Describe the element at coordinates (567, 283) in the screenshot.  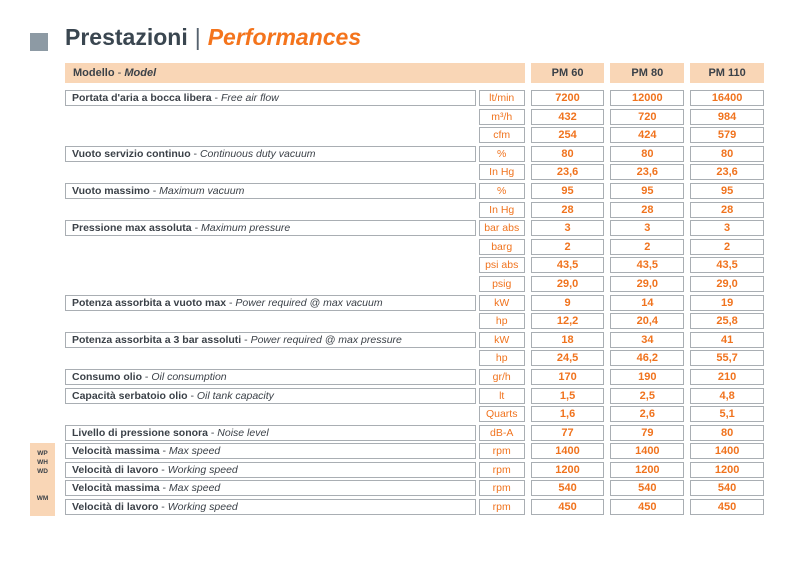
I see `value-cell-pm-60: 29,0` at that location.